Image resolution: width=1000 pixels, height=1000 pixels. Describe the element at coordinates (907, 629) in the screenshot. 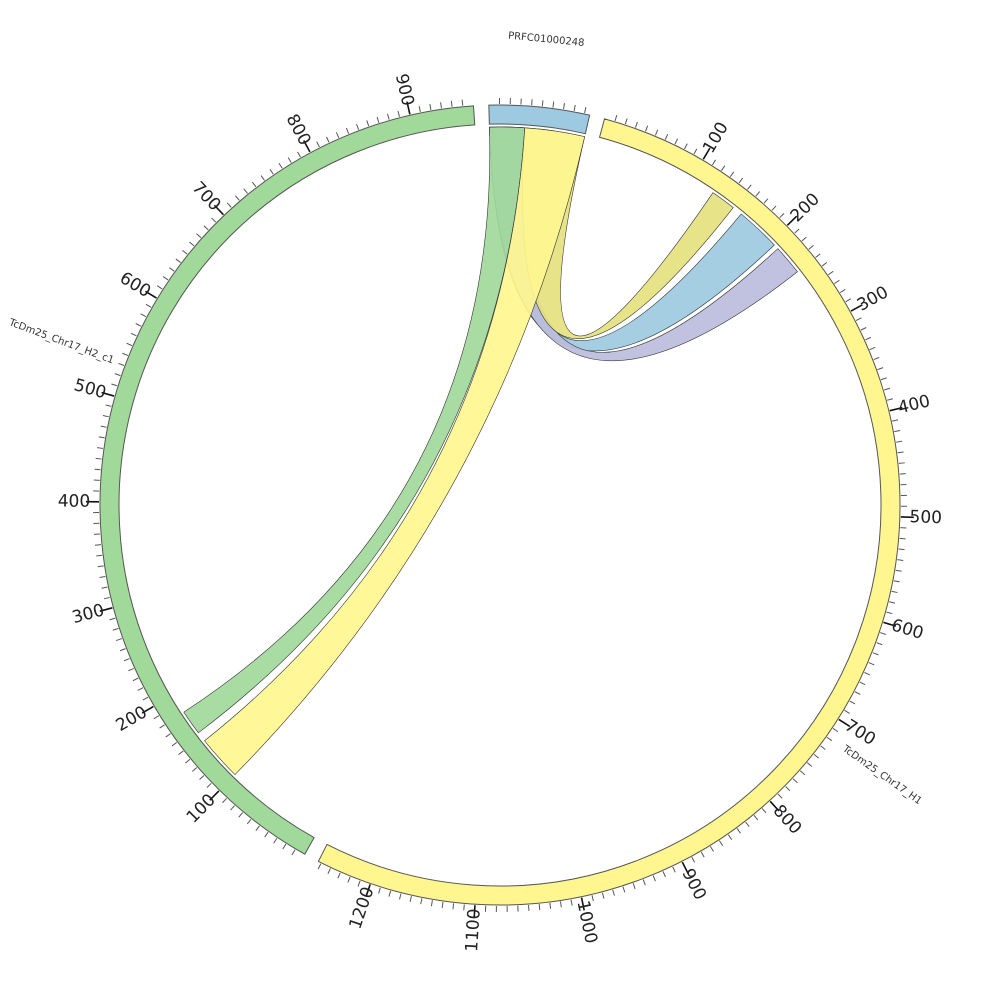

I see `tick-label: 600` at that location.